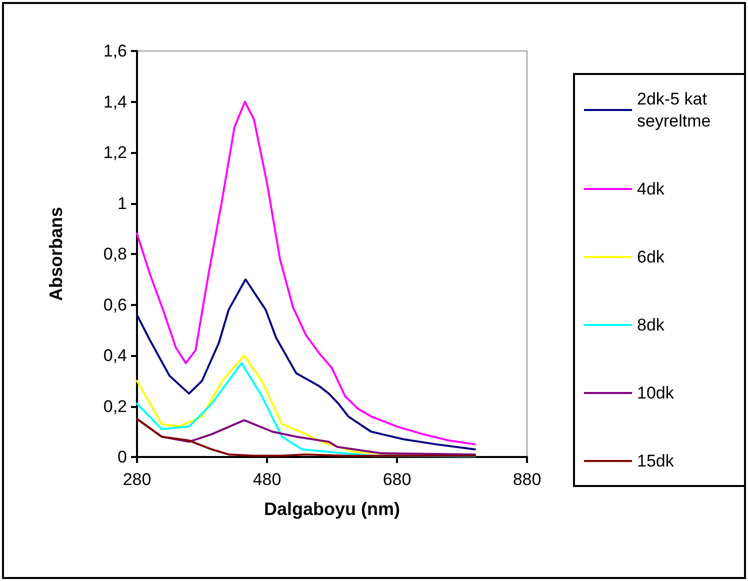 The height and width of the screenshot is (581, 748). I want to click on line-series, so click(306, 364).